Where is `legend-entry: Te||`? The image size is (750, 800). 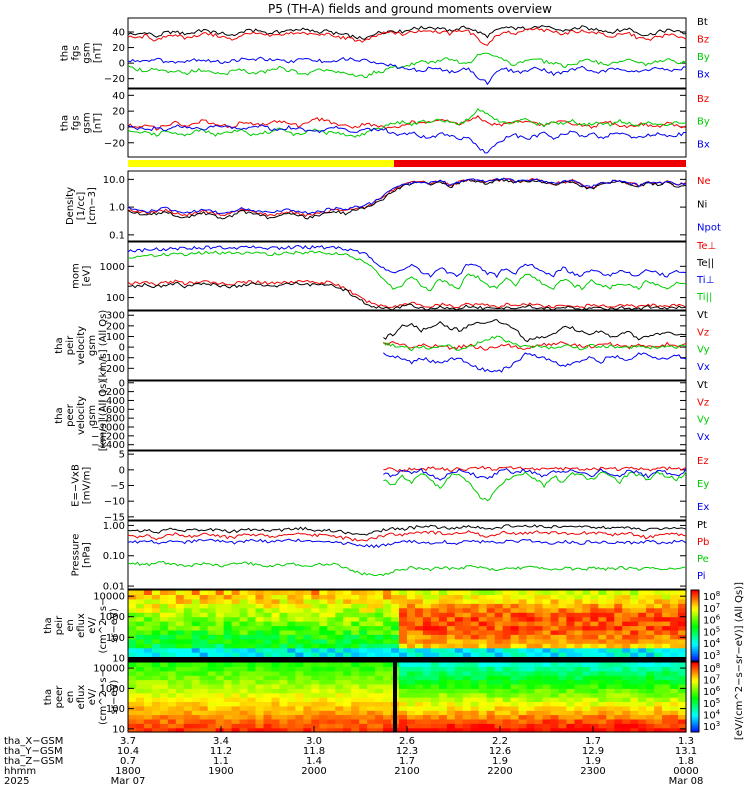
legend-entry: Te|| is located at coordinates (705, 263).